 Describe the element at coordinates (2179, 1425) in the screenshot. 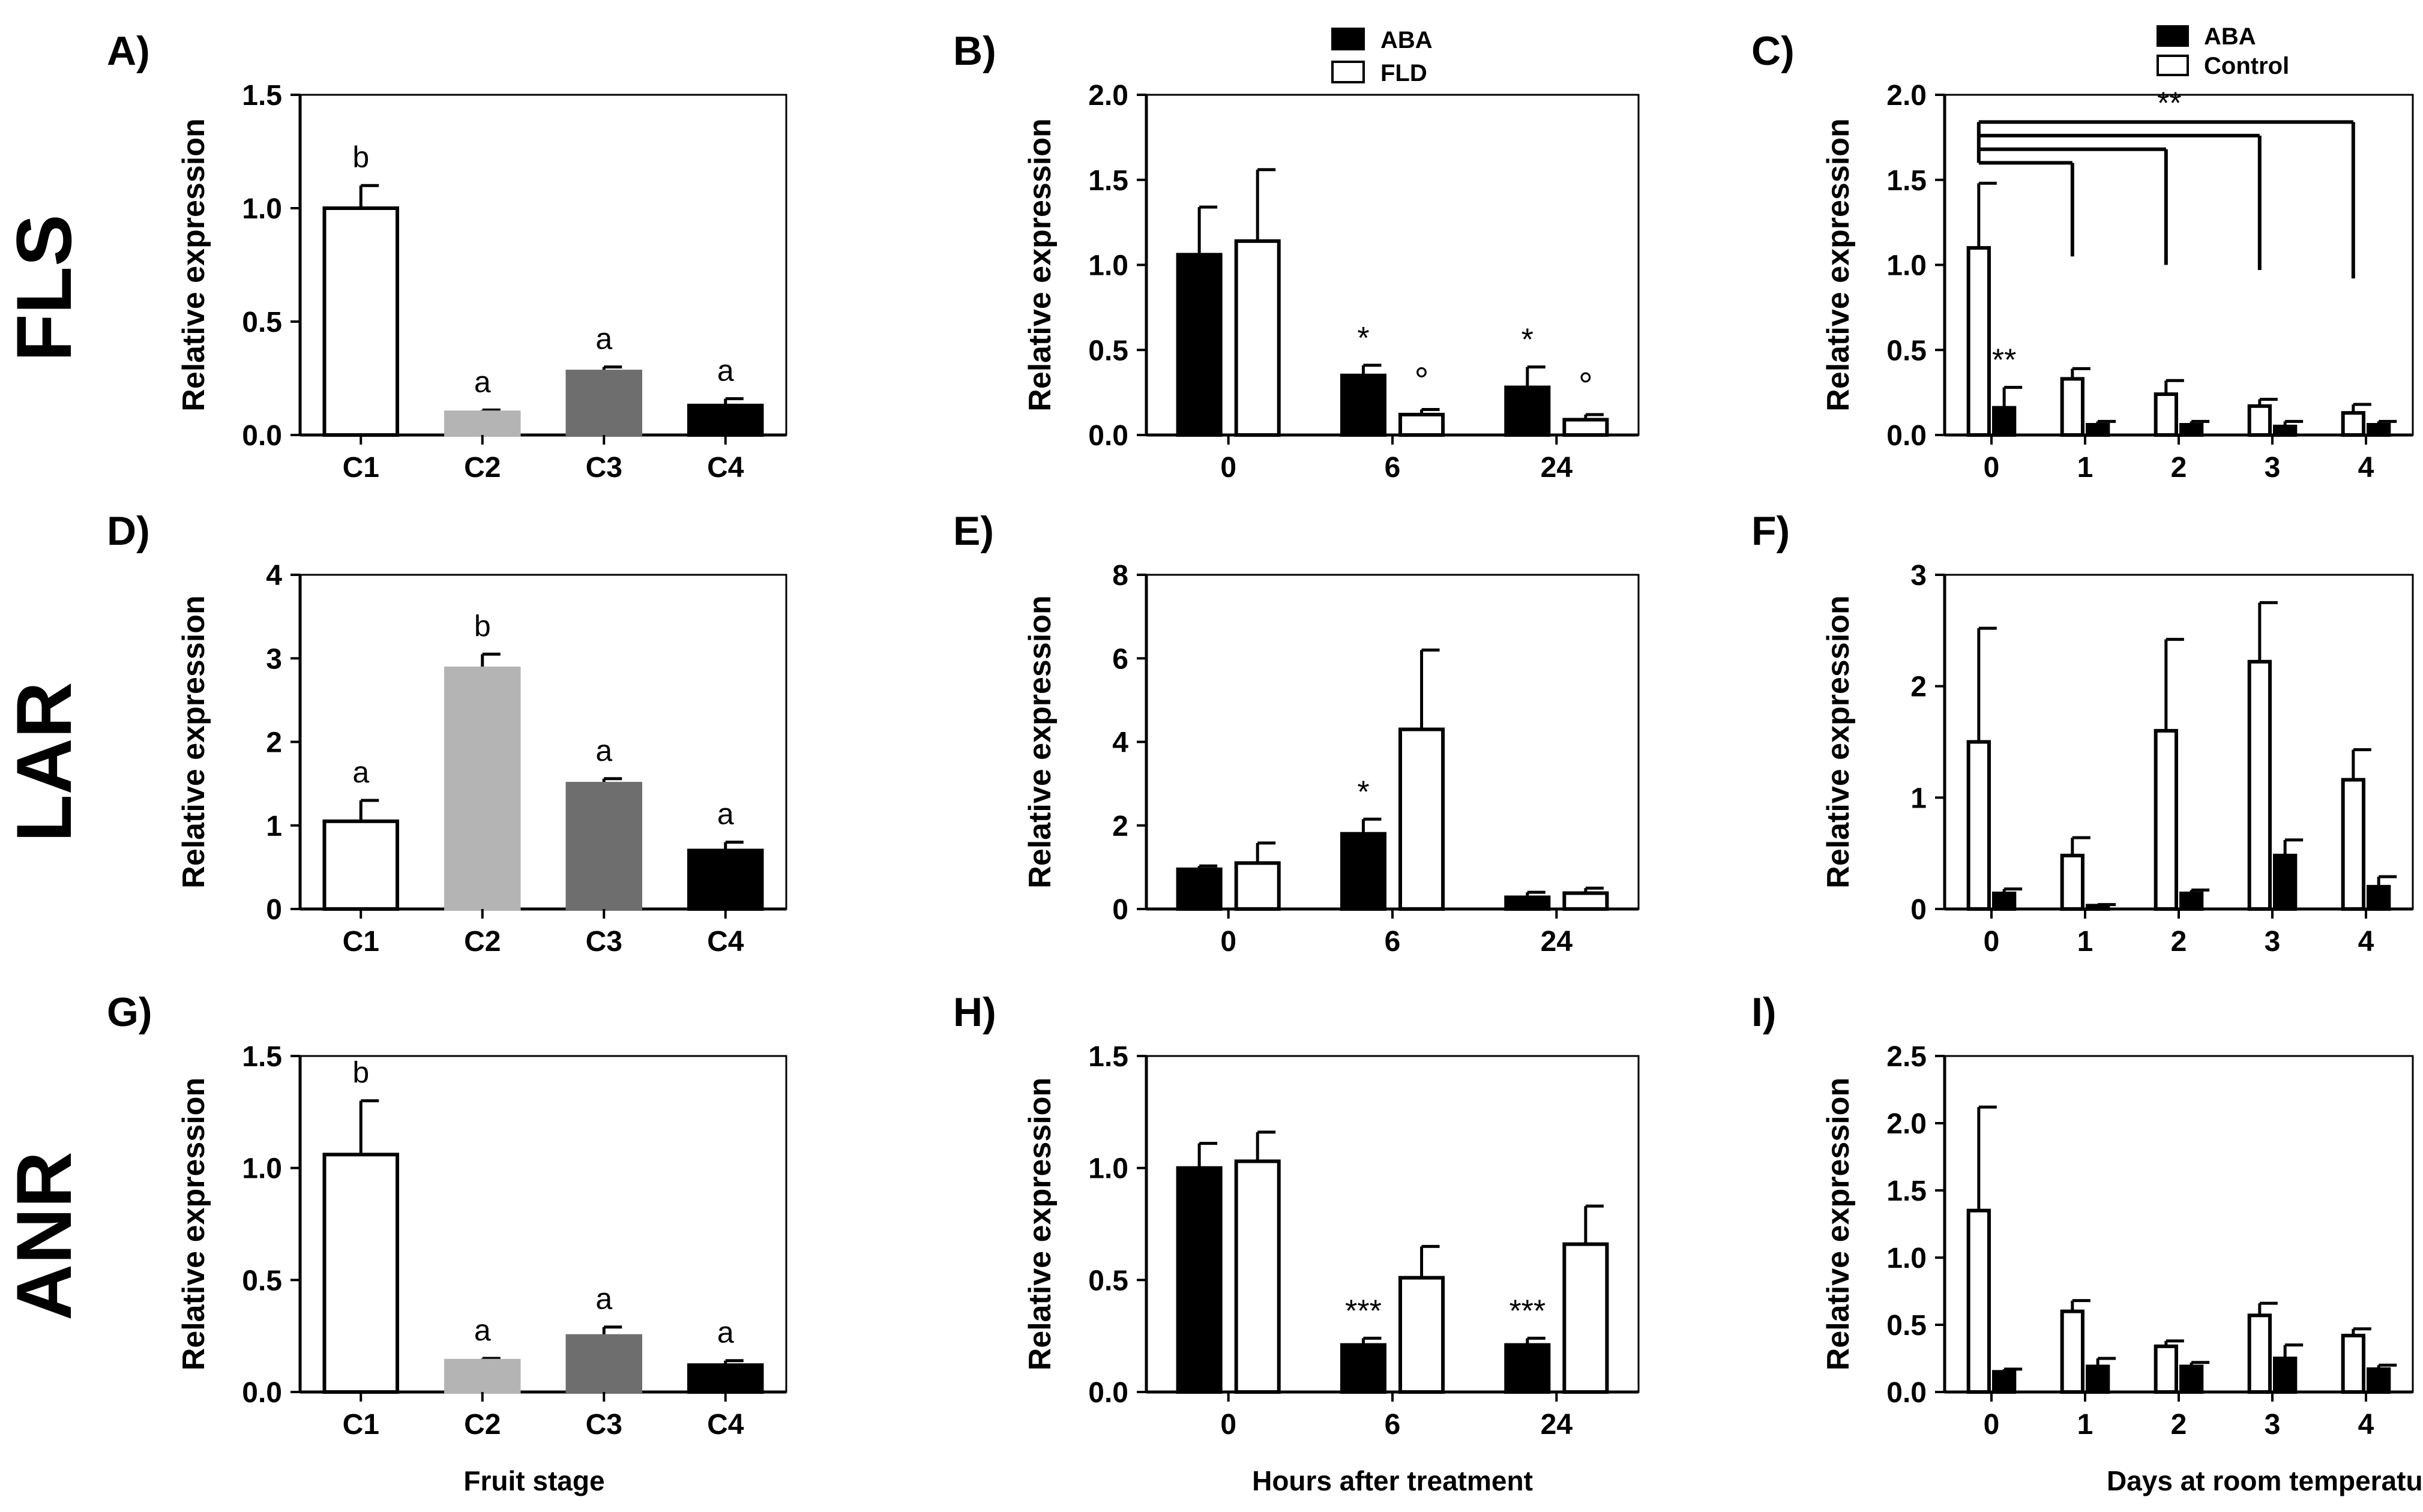

I see `x-tick-label-i-2: 2` at that location.